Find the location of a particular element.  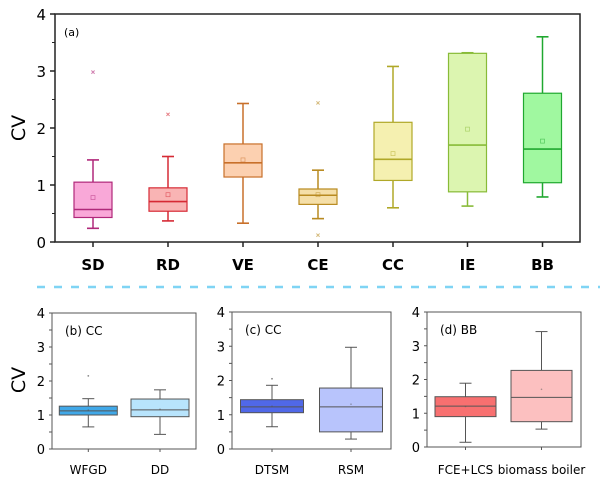

box-ie: IE is located at coordinates (467, 162).